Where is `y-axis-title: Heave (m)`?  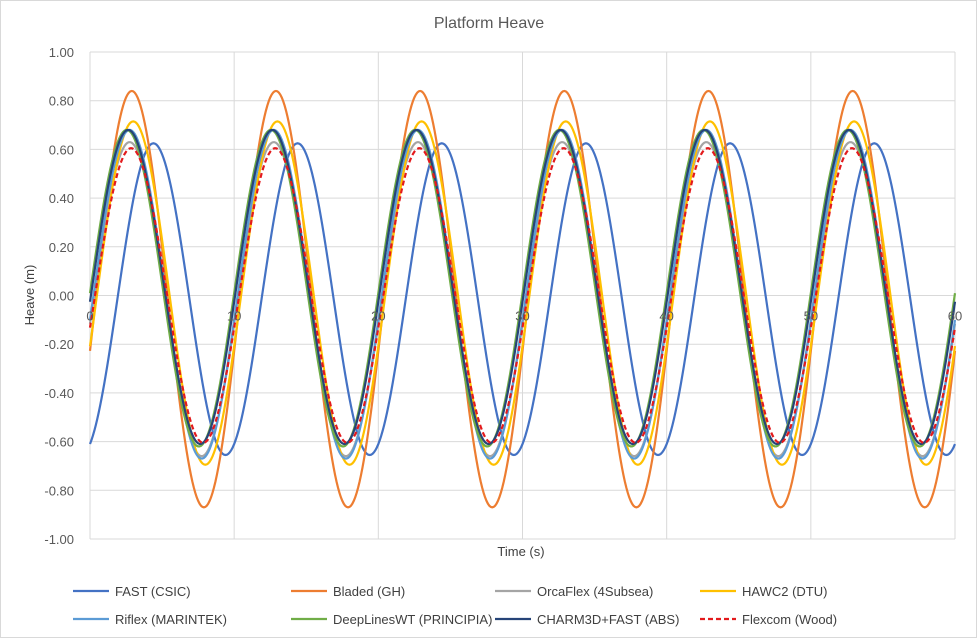
y-axis-title: Heave (m) is located at coordinates (29, 295).